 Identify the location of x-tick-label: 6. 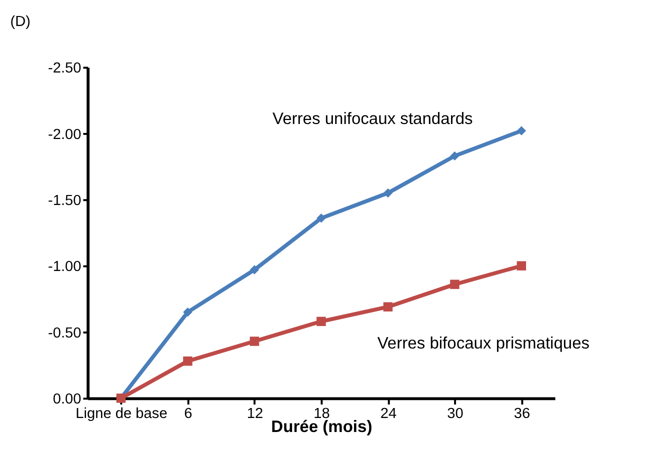
(188, 414).